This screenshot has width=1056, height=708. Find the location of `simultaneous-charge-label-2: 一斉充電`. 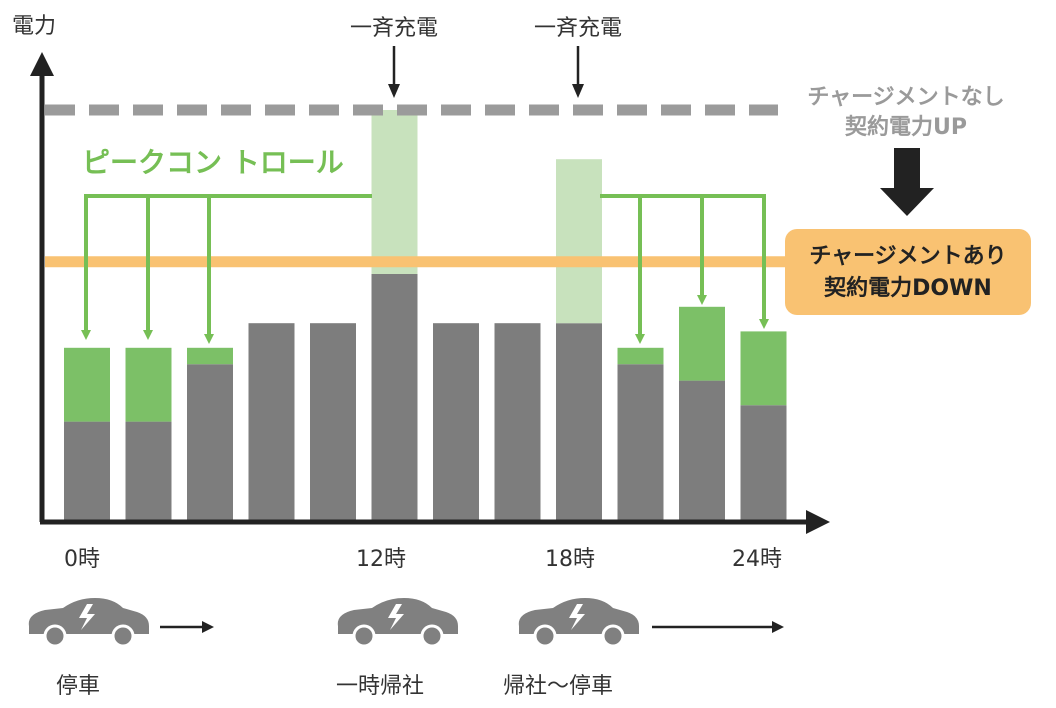

simultaneous-charge-label-2: 一斉充電 is located at coordinates (578, 28).